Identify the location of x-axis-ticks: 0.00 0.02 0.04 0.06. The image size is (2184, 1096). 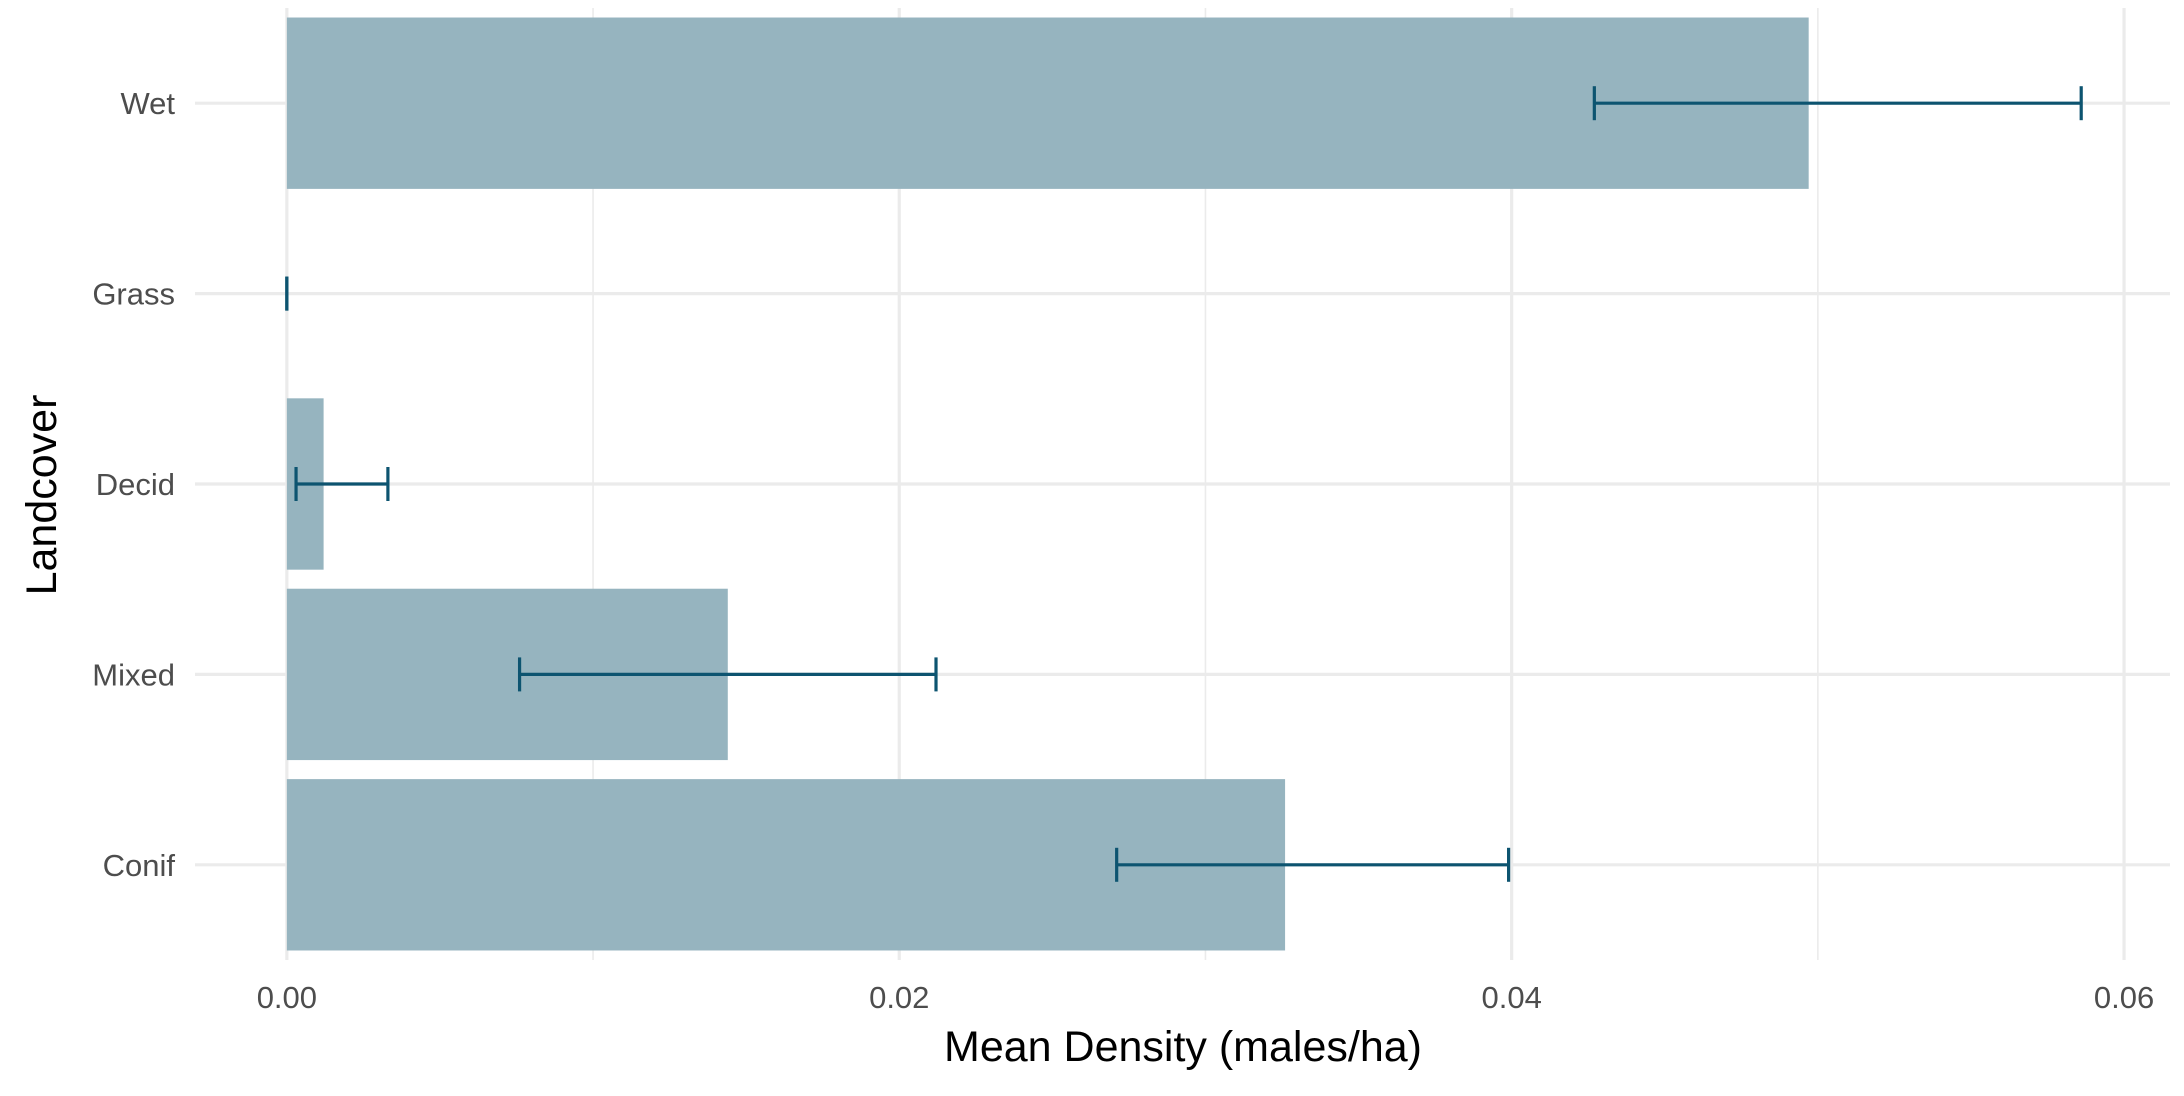
(1206, 997).